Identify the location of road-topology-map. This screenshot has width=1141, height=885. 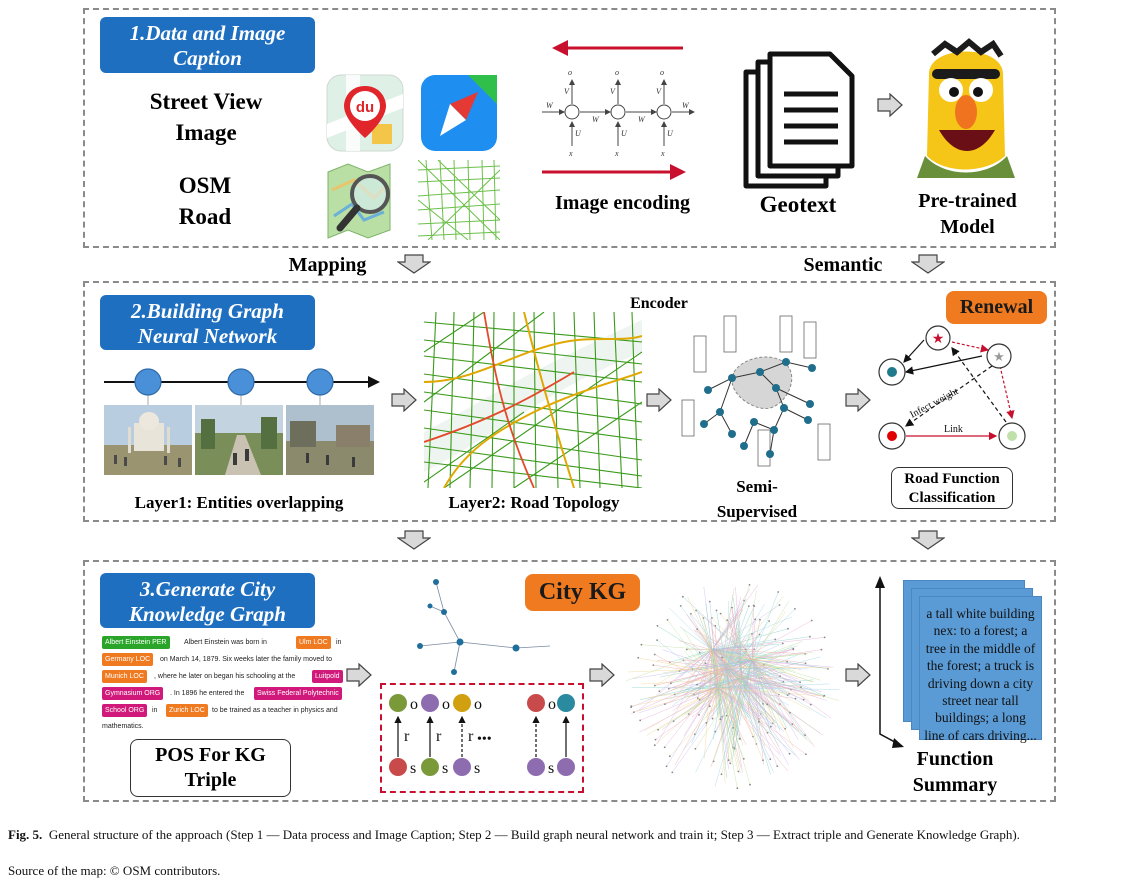
(533, 400).